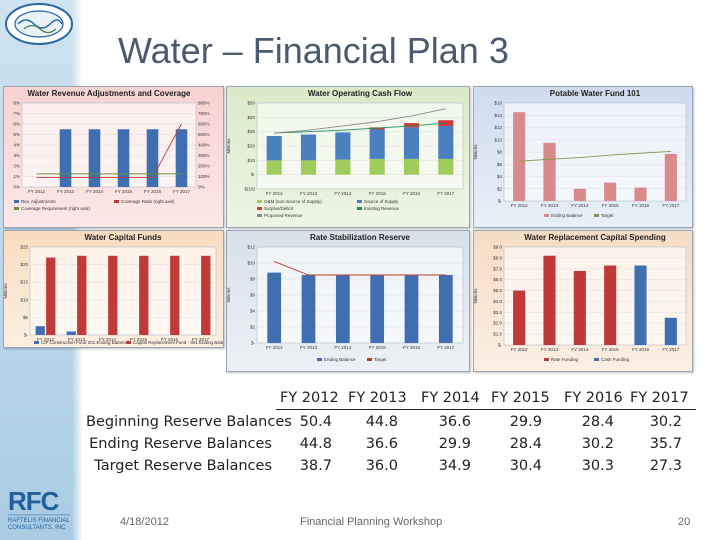 Image resolution: width=720 pixels, height=540 pixels. What do you see at coordinates (497, 301) in the screenshot?
I see `y-tick-label: $4.0` at bounding box center [497, 301].